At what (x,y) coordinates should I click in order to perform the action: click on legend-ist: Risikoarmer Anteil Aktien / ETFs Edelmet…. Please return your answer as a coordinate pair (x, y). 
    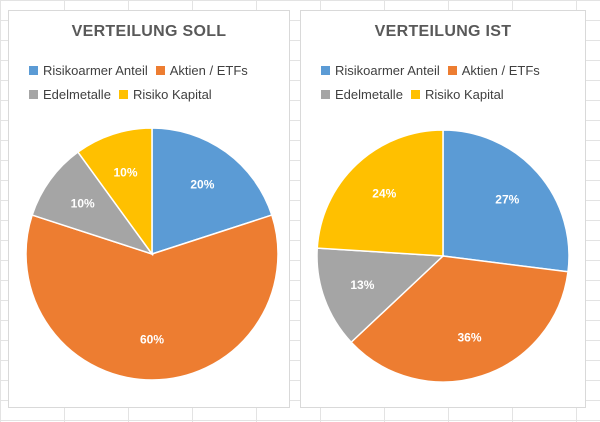
    Looking at the image, I should click on (446, 82).